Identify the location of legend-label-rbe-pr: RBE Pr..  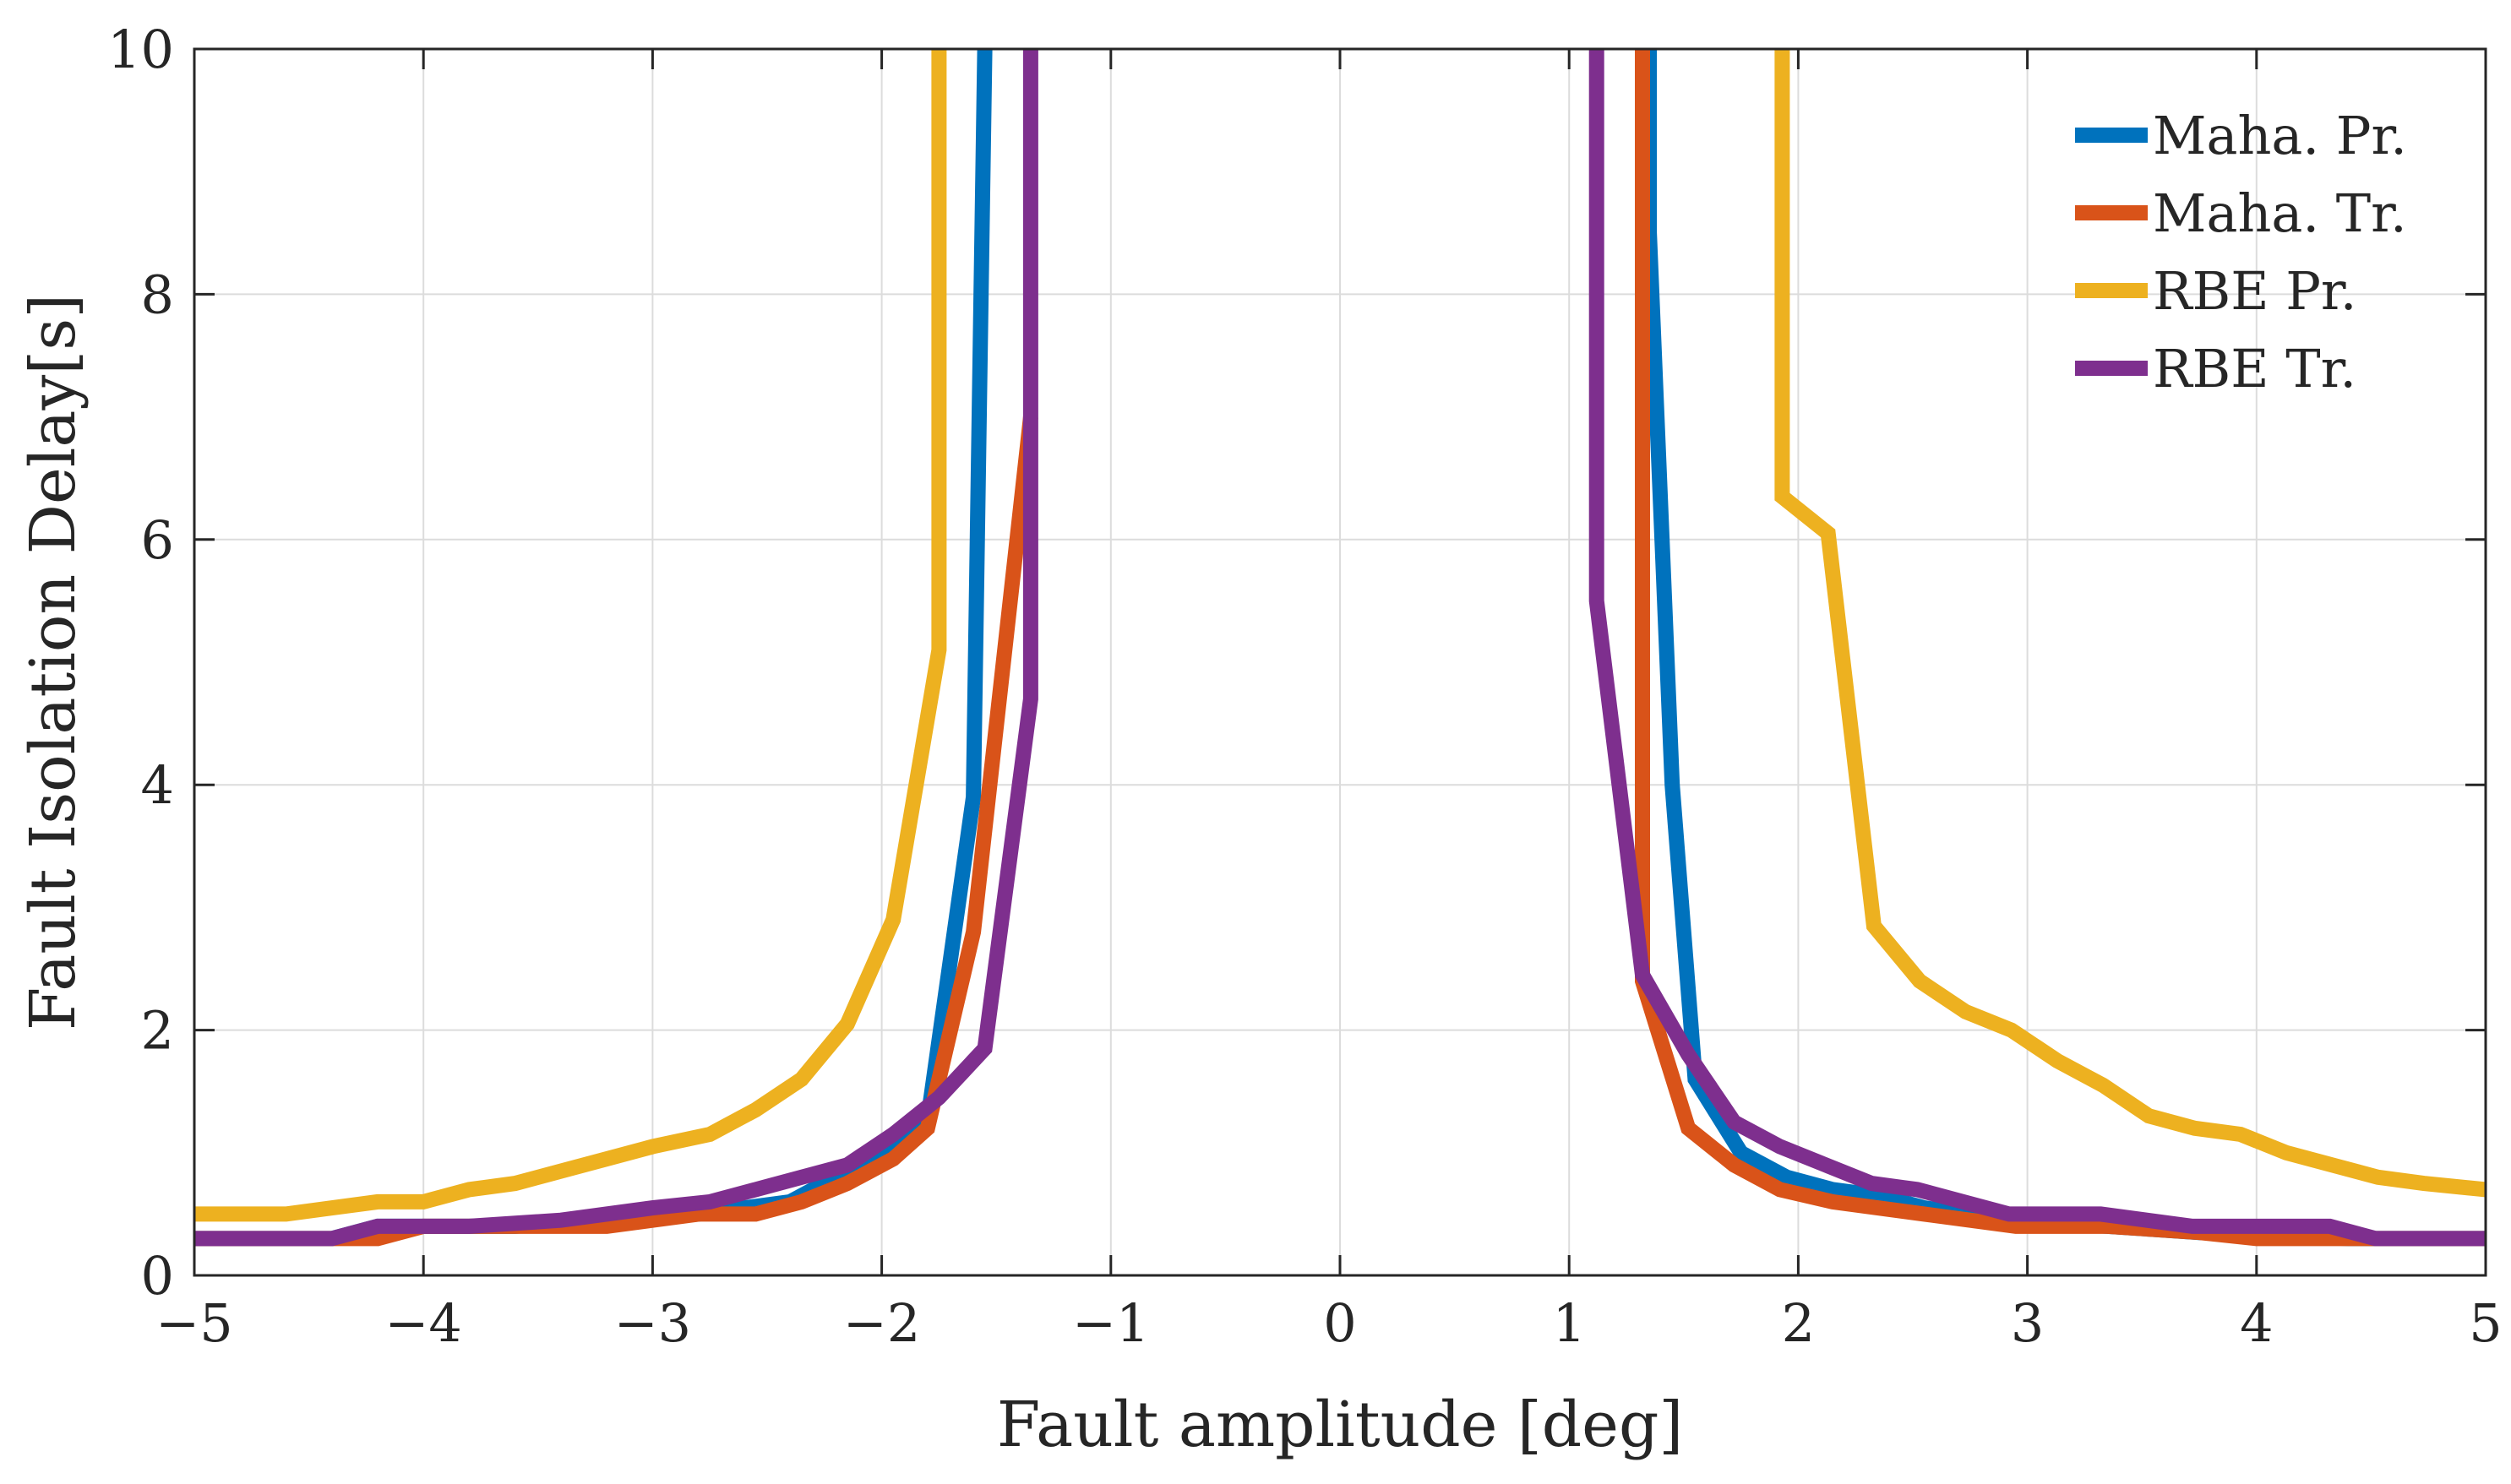
(2254, 291).